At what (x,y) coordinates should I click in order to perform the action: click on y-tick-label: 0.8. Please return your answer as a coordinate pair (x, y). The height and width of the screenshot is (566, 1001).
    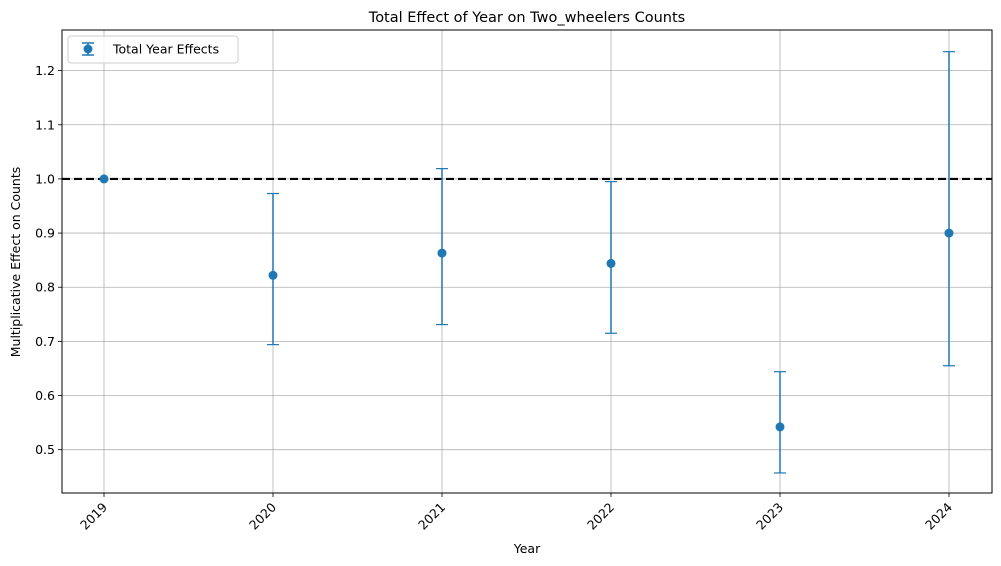
    Looking at the image, I should click on (45, 287).